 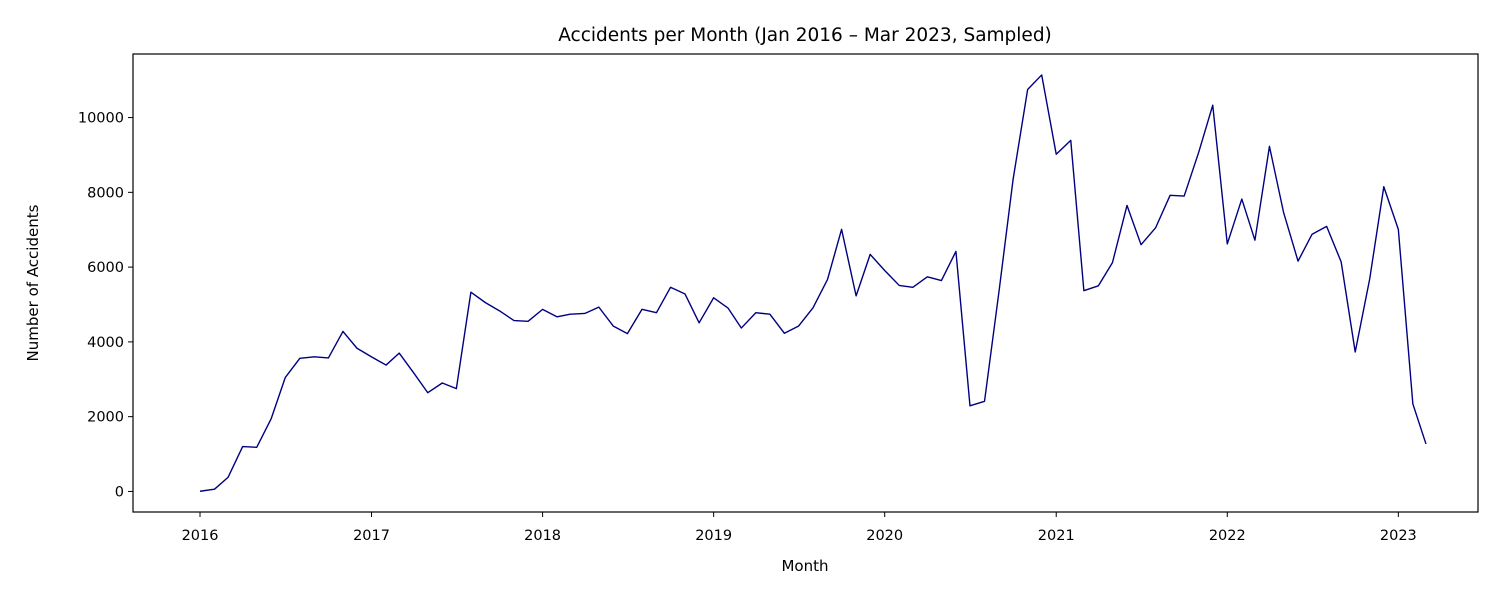 I want to click on x-tick-label: 2016, so click(x=200, y=536).